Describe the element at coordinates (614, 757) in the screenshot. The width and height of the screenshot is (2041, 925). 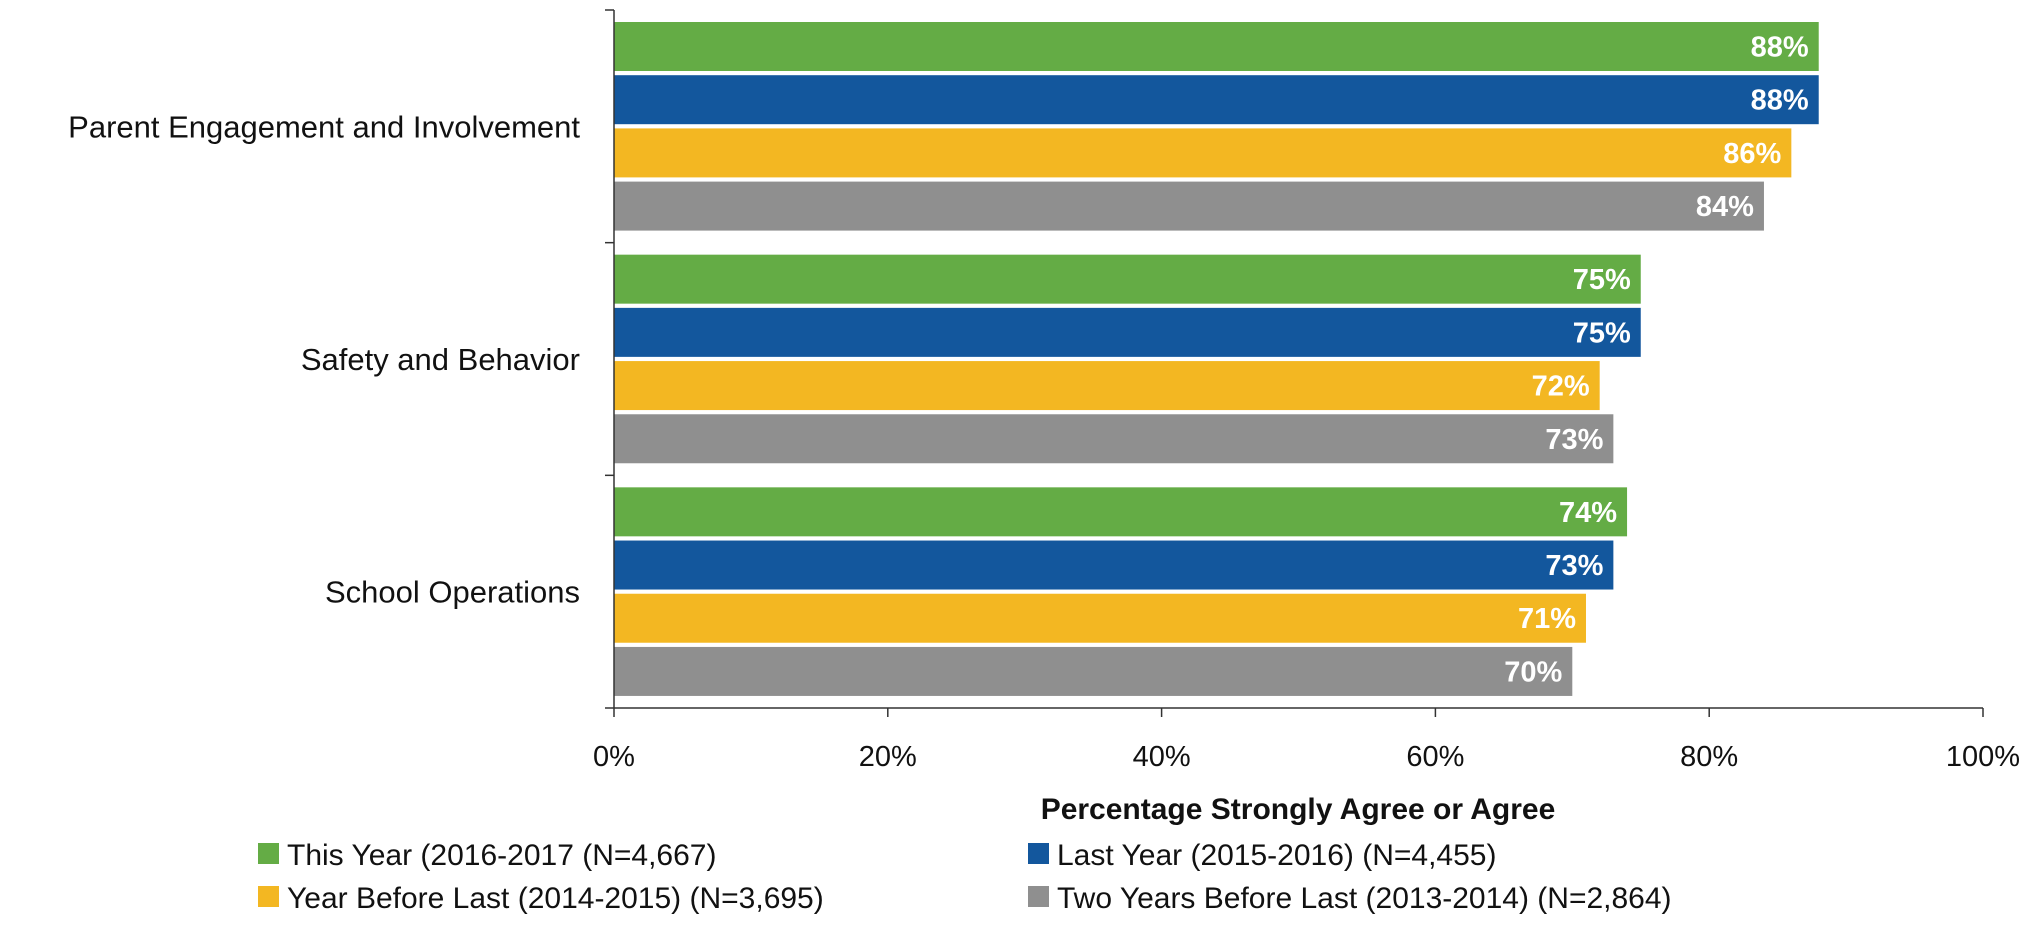
I see `x-tick-label-1: 0%` at that location.